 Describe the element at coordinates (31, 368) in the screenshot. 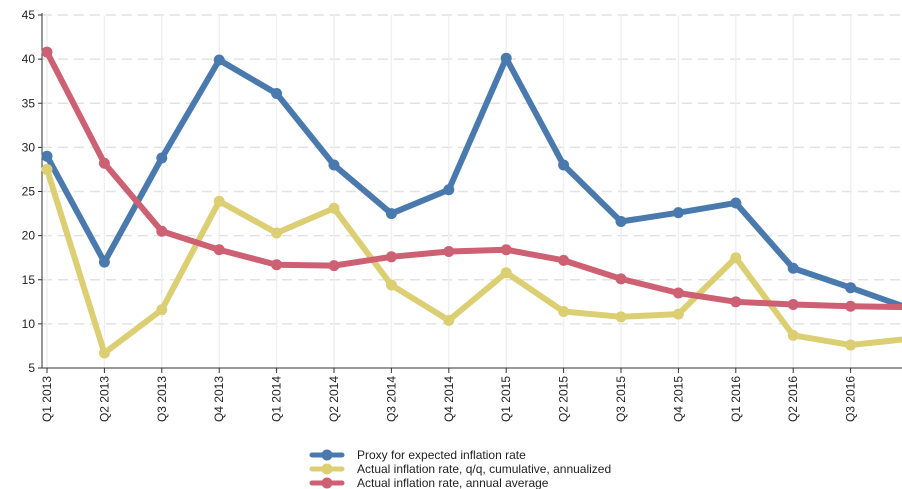

I see `y-tick-label: 5` at that location.